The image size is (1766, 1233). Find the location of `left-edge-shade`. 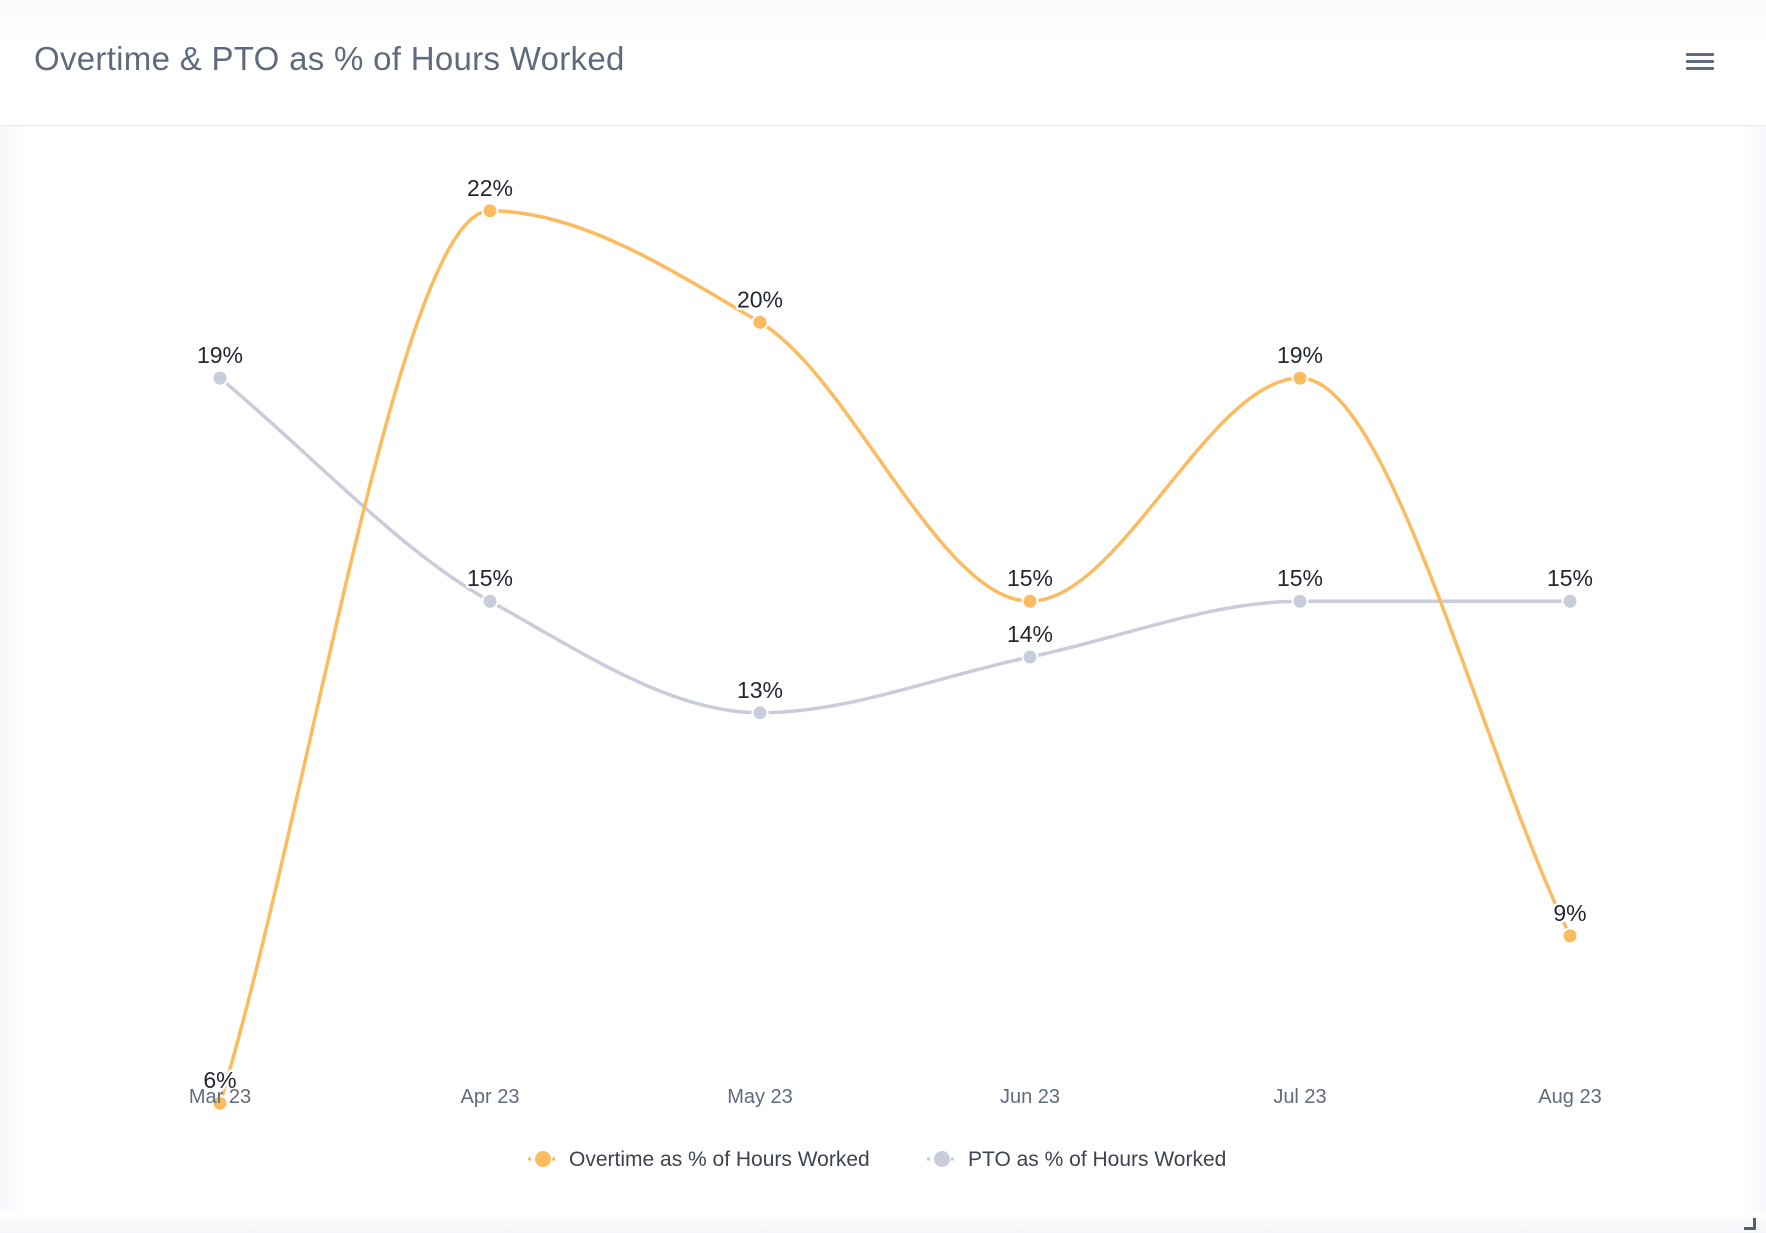

left-edge-shade is located at coordinates (14, 671).